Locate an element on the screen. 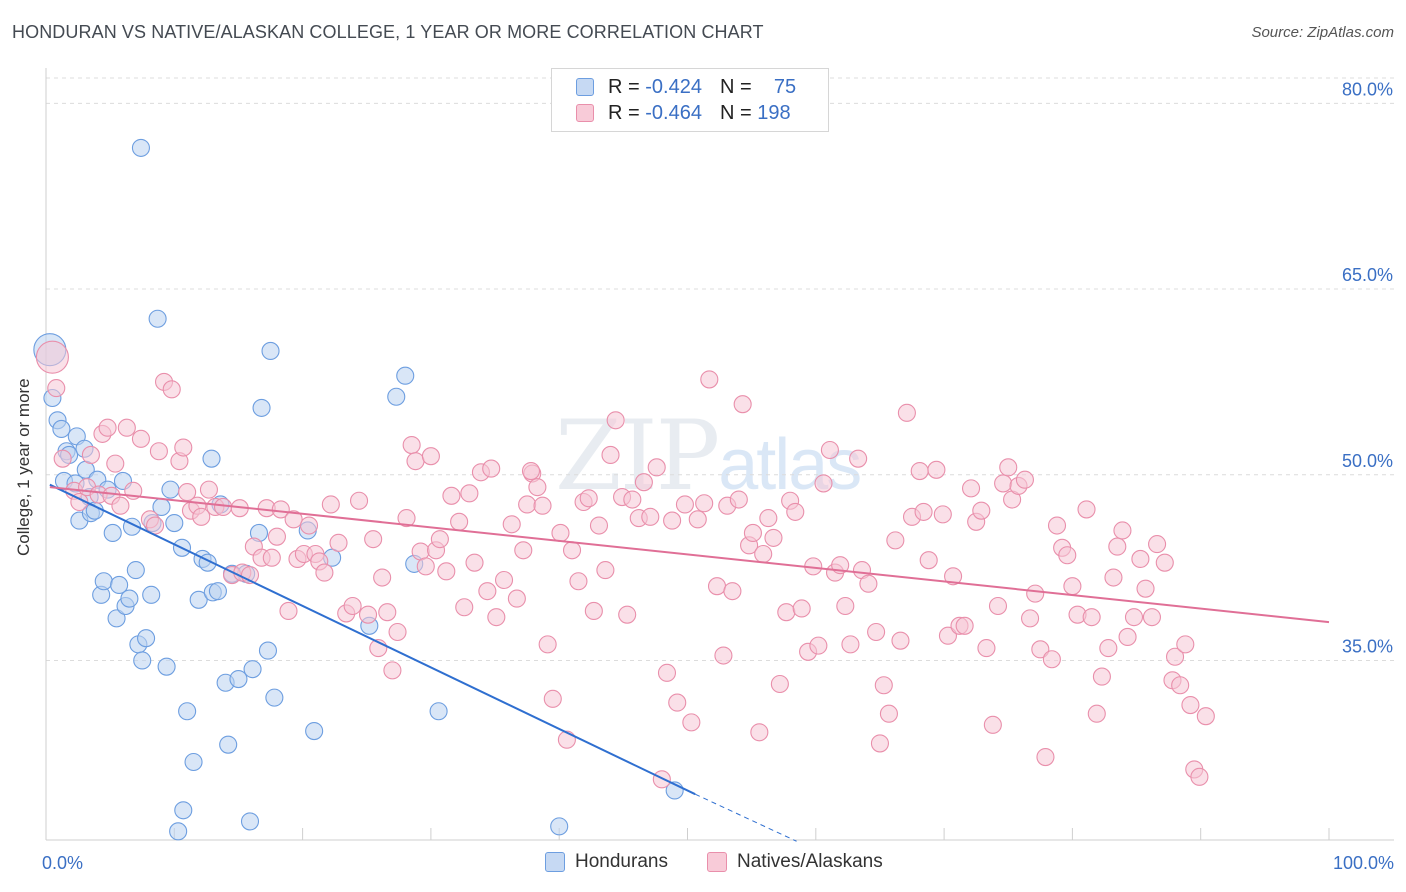 The image size is (1406, 892). r-value: -0.464 is located at coordinates (673, 112).